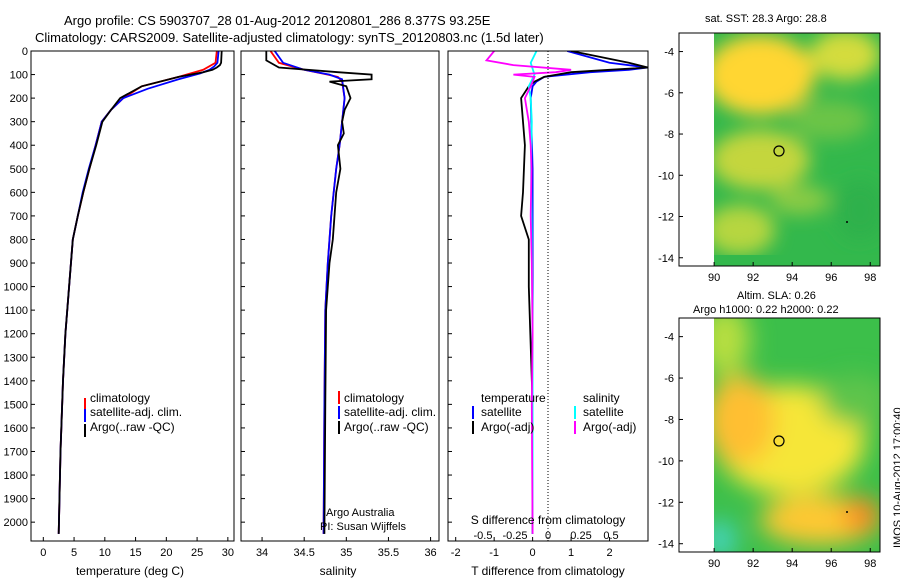 The image size is (900, 580). I want to click on legend-t-satellite: satellite, so click(501, 412).